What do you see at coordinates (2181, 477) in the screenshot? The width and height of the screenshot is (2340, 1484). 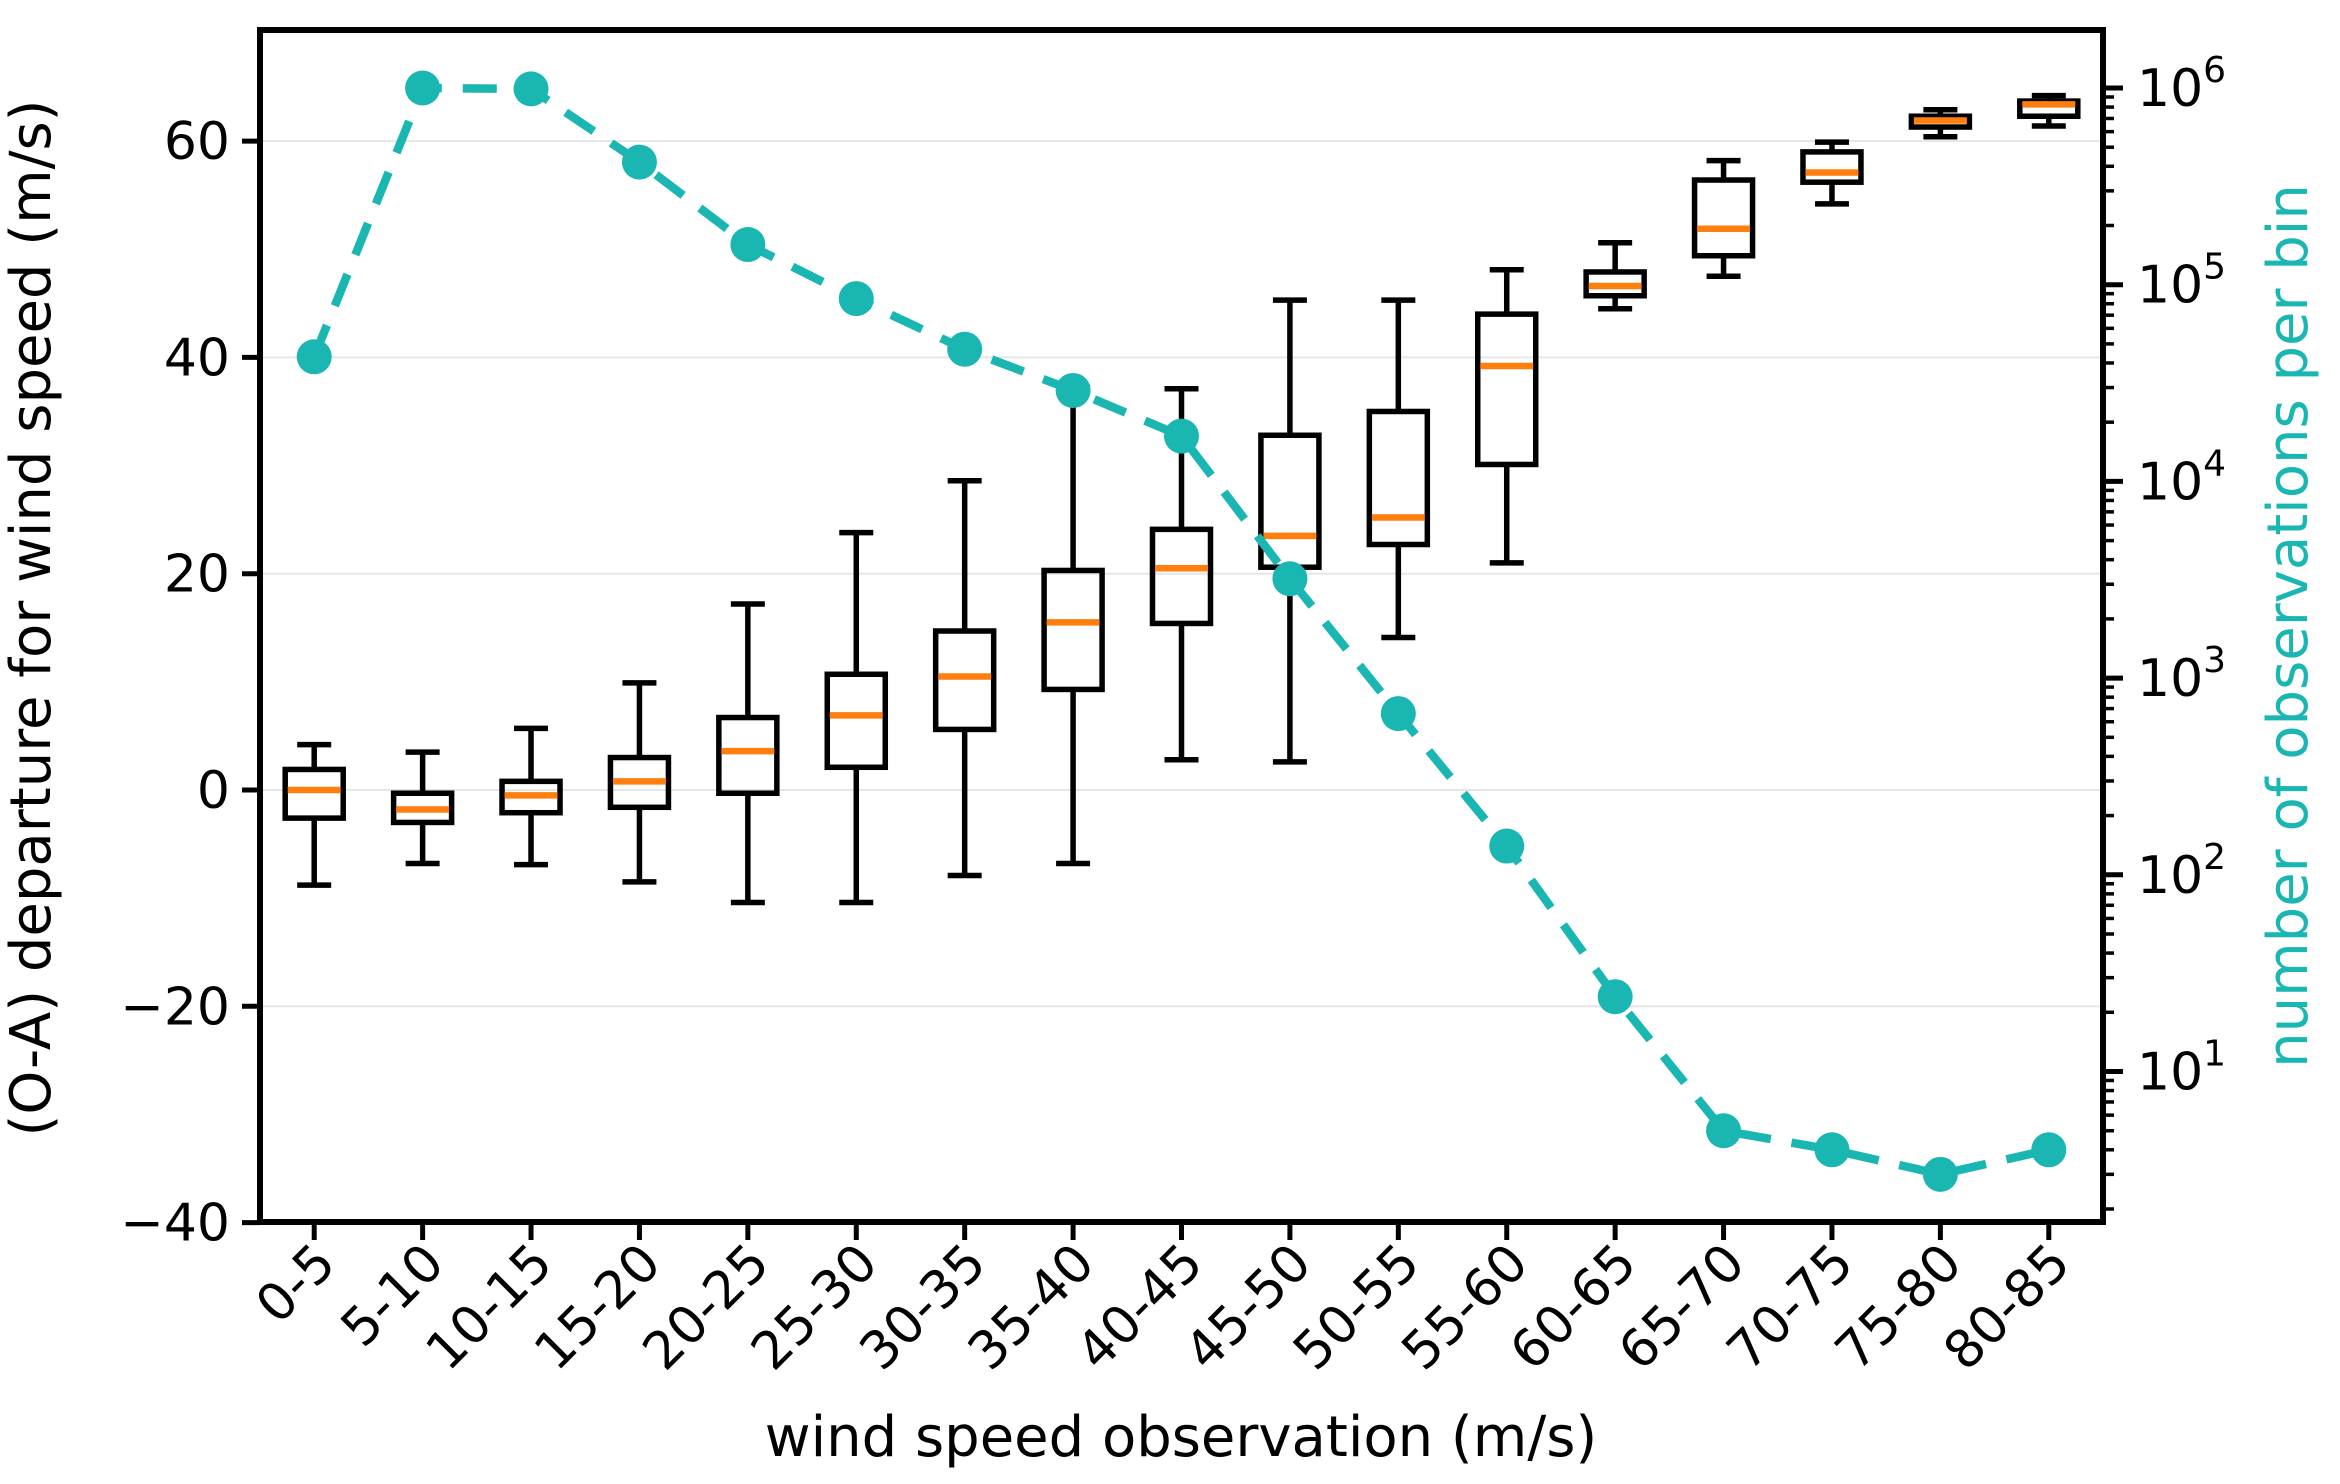 I see `right-tick-label: 10⁴` at bounding box center [2181, 477].